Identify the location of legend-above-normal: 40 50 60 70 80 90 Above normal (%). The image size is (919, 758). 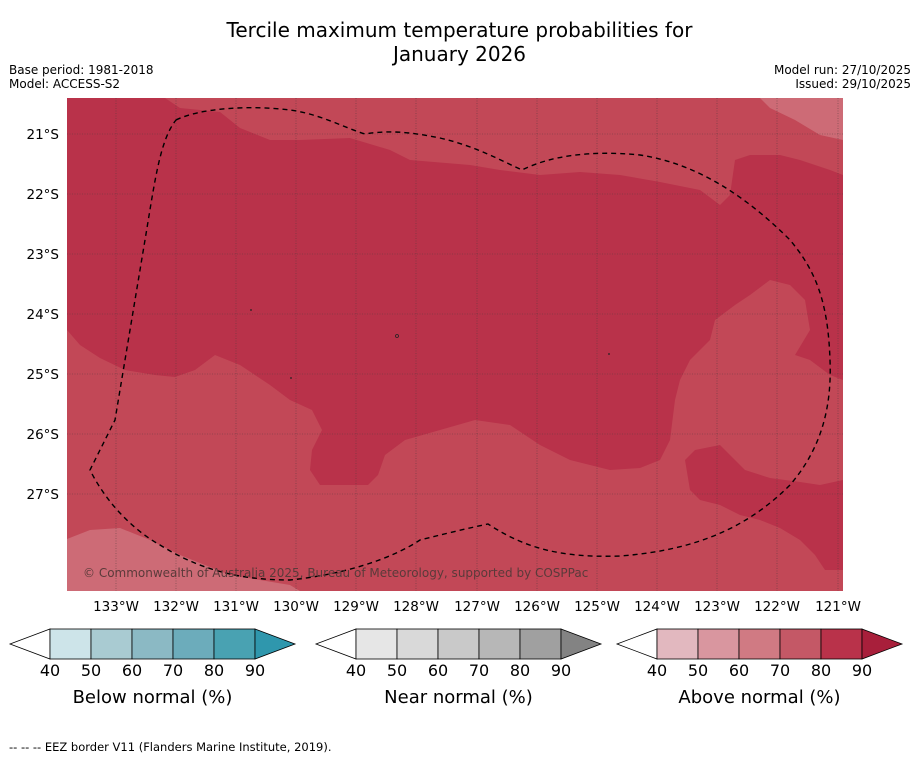
(759, 668).